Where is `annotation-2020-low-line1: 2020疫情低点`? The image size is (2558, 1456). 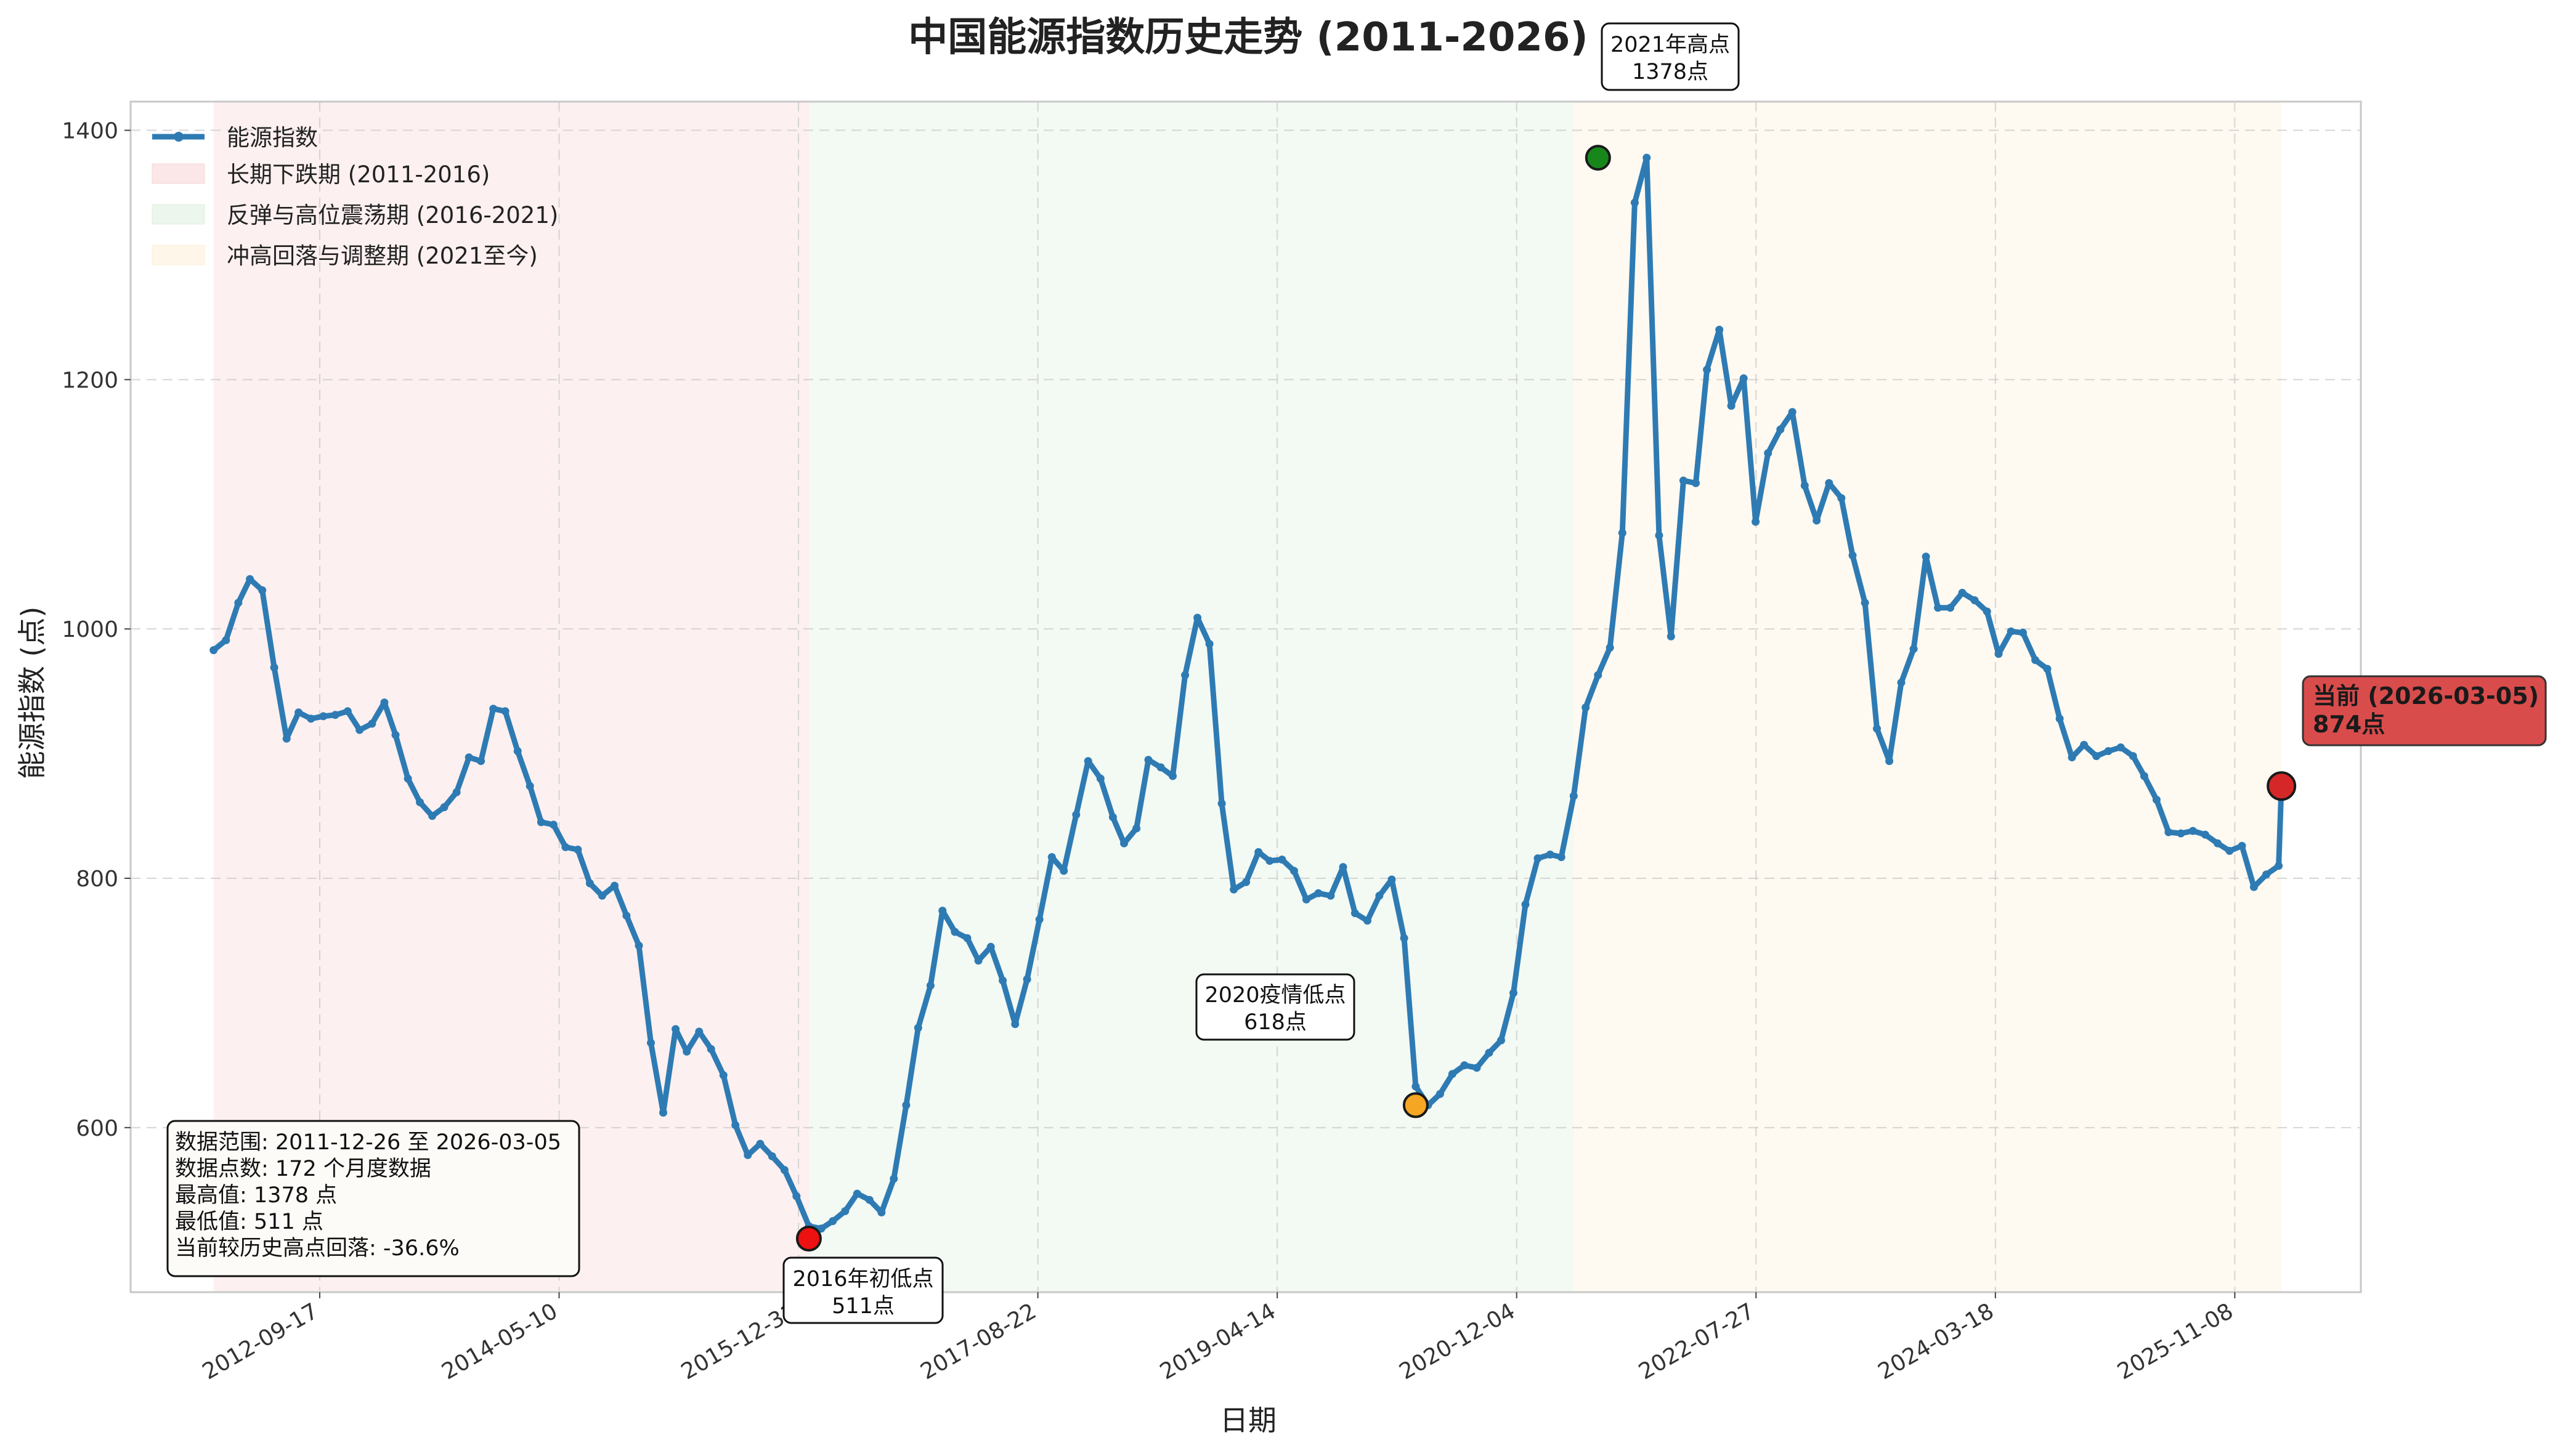
annotation-2020-low-line1: 2020疫情低点 is located at coordinates (1275, 996).